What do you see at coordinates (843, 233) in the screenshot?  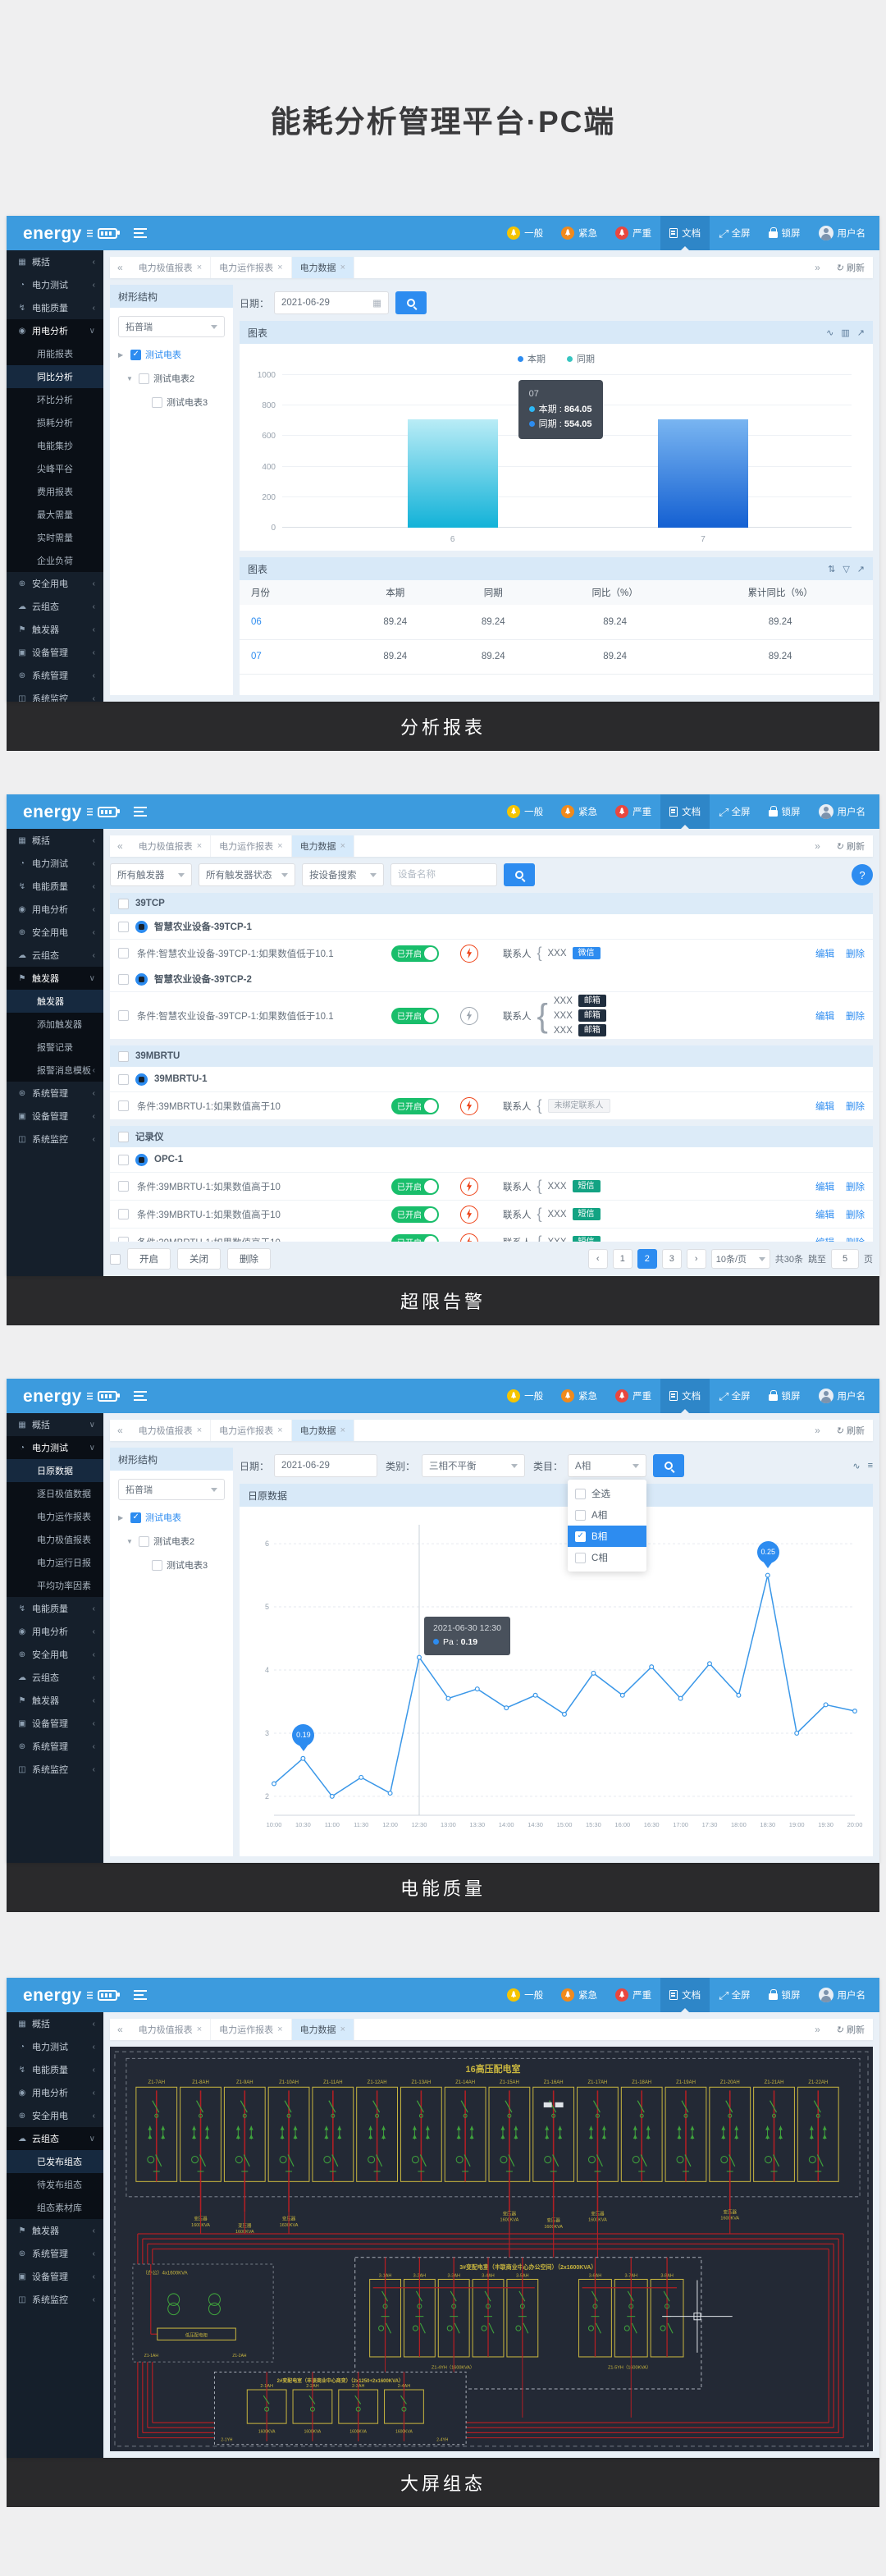 I see `topbar-menu-avatar: 用户名` at bounding box center [843, 233].